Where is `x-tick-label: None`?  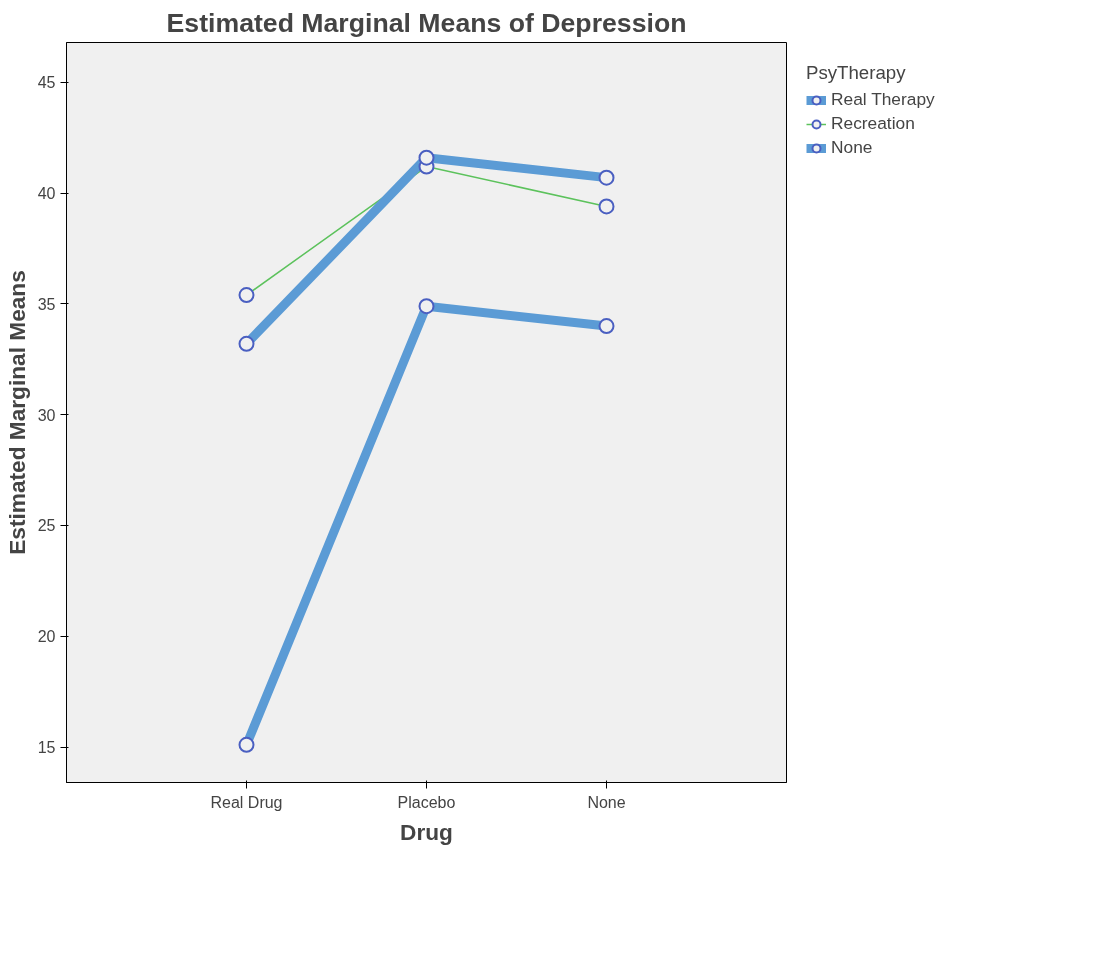 x-tick-label: None is located at coordinates (606, 802).